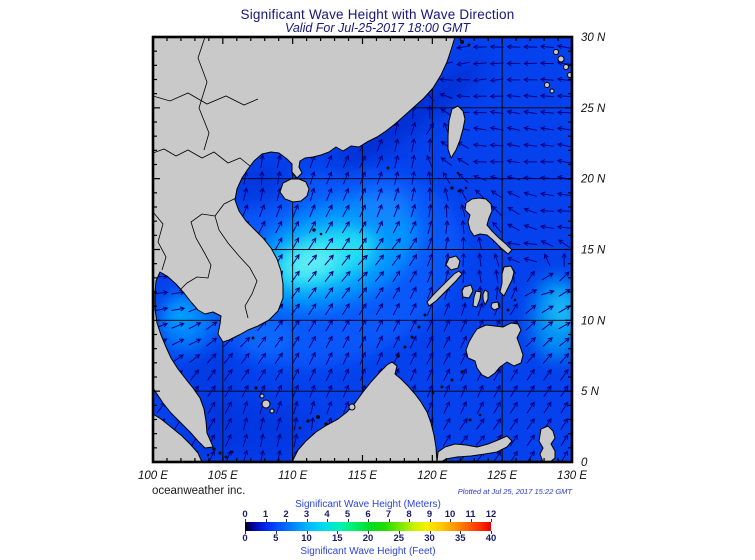 The width and height of the screenshot is (755, 560). I want to click on island-panay, so click(467, 291).